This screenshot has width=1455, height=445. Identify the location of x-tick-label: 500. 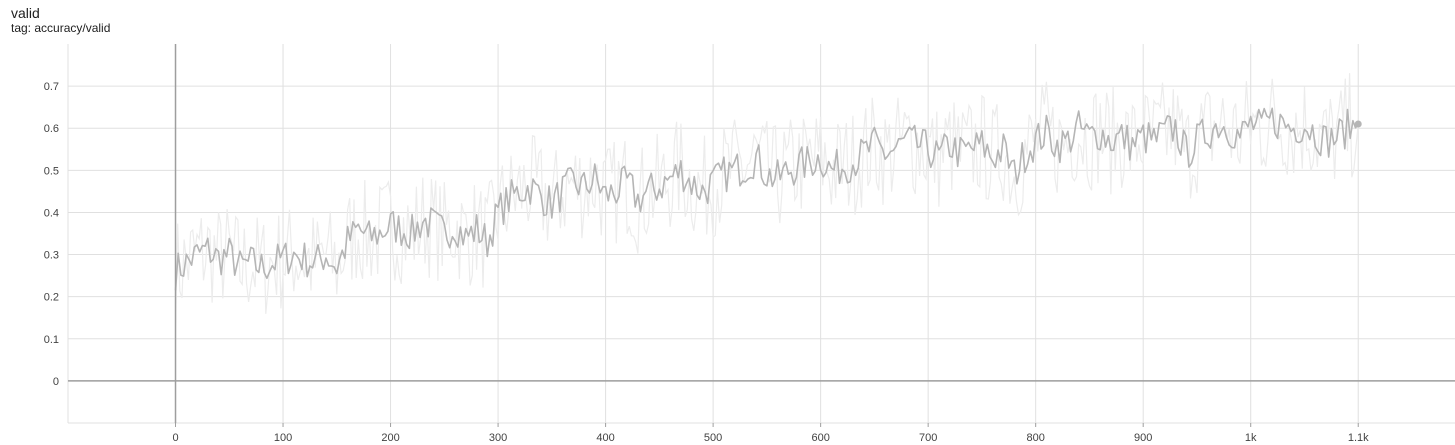
(713, 438).